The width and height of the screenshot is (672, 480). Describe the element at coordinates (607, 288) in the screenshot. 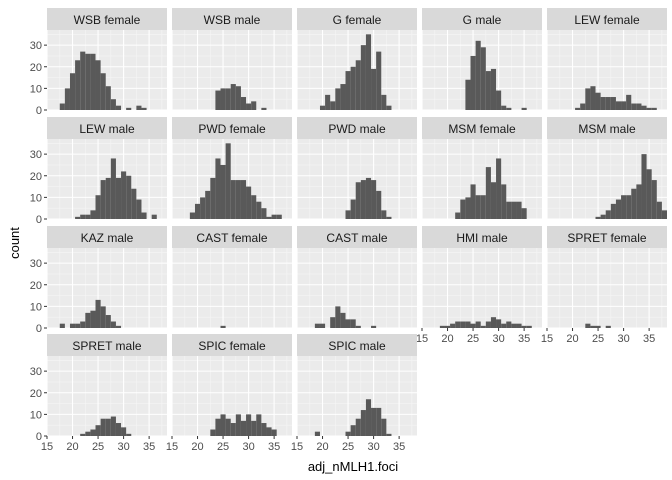

I see `panel-background` at that location.